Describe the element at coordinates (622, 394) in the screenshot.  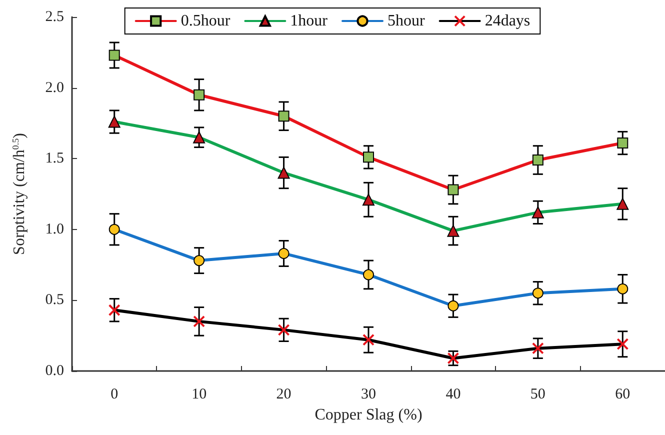
I see `x-tick-label: 60` at that location.